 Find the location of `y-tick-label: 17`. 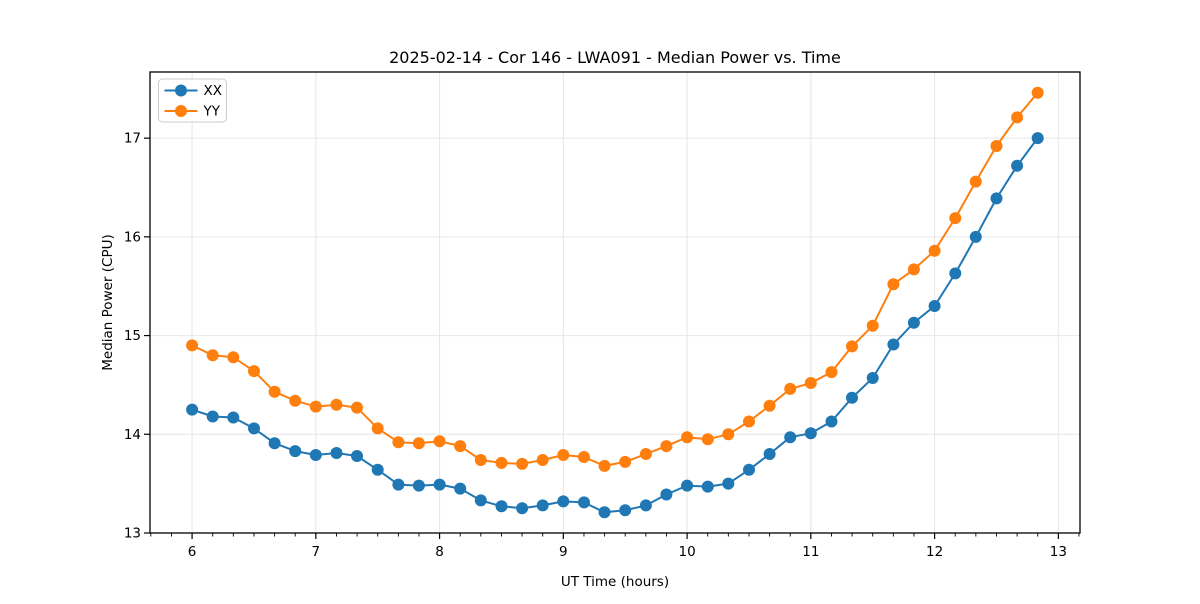

y-tick-label: 17 is located at coordinates (132, 139).